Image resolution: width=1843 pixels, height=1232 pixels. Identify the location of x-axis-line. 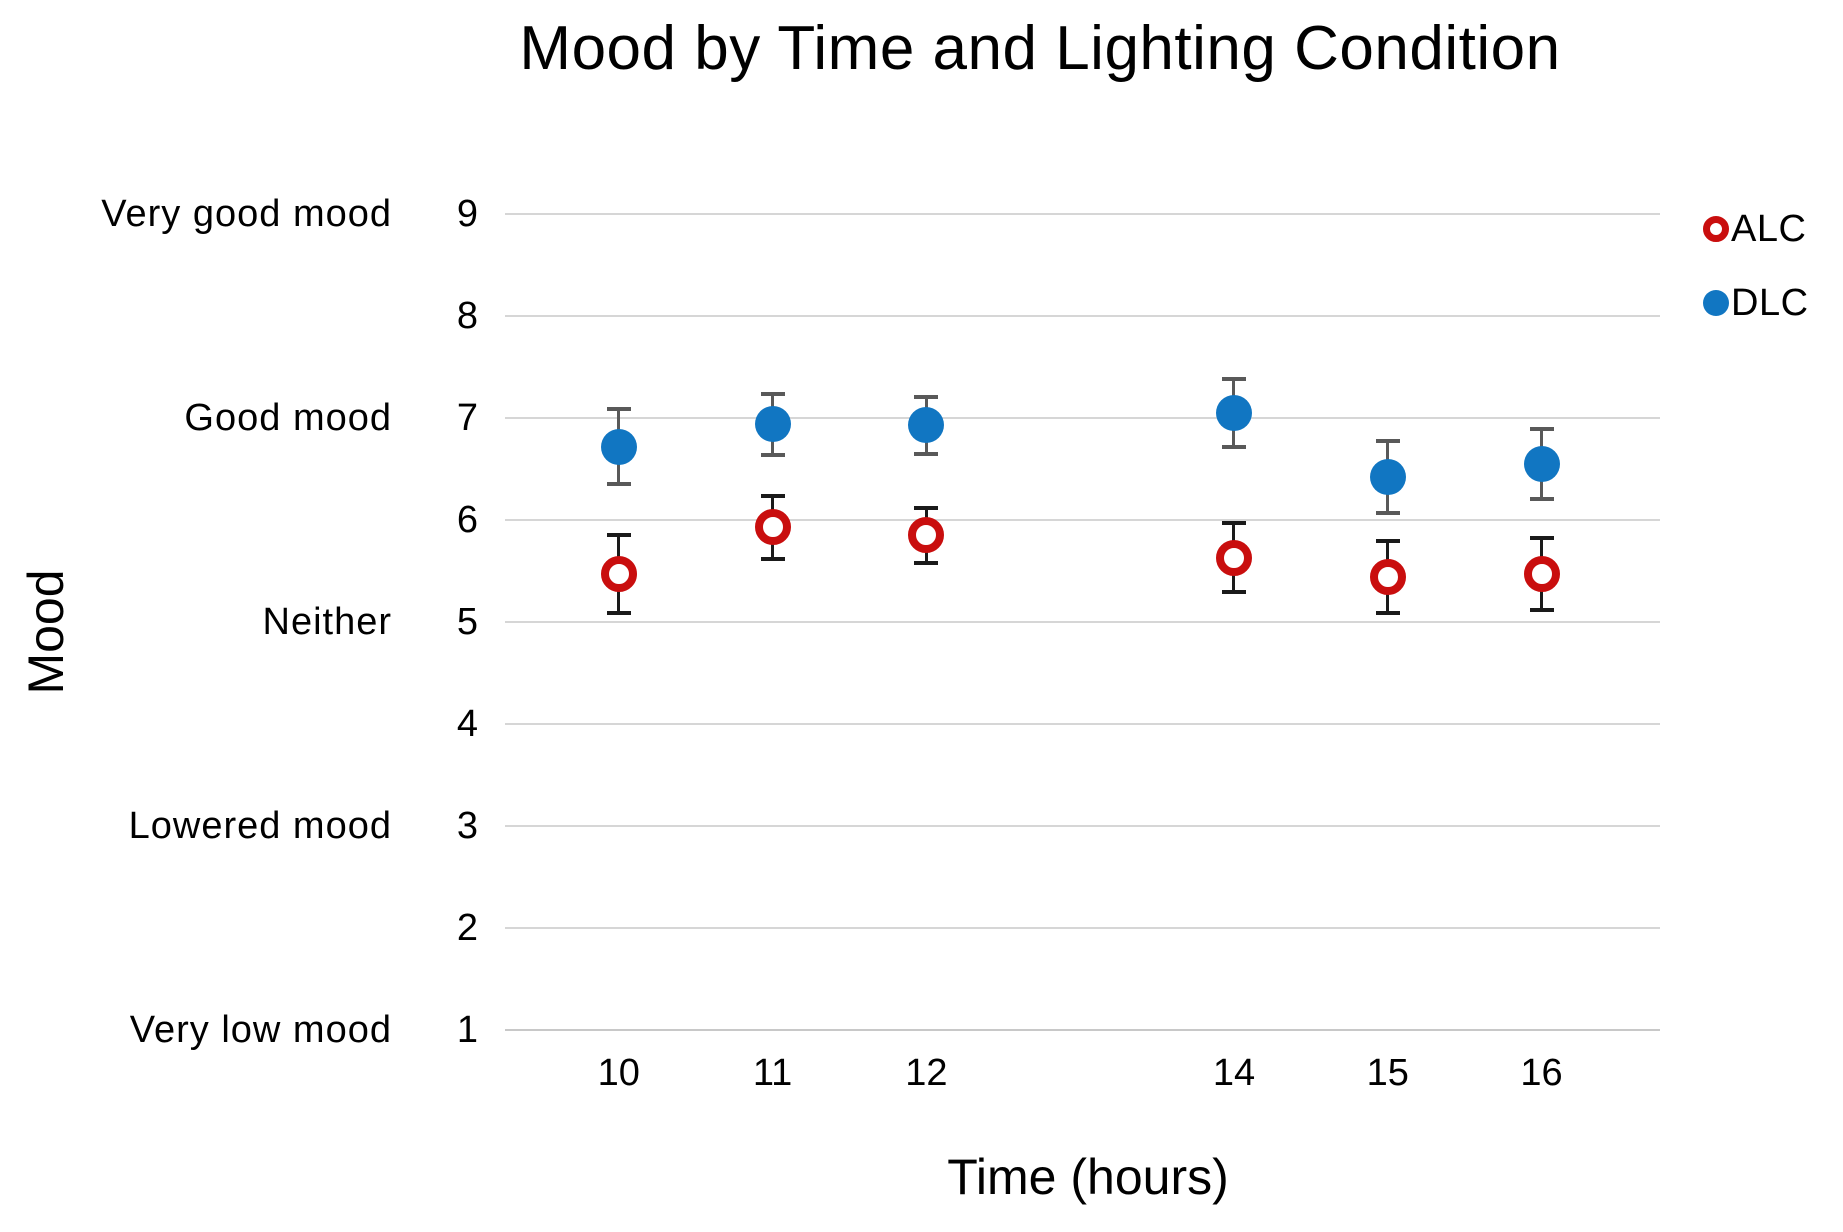
(1082, 1030).